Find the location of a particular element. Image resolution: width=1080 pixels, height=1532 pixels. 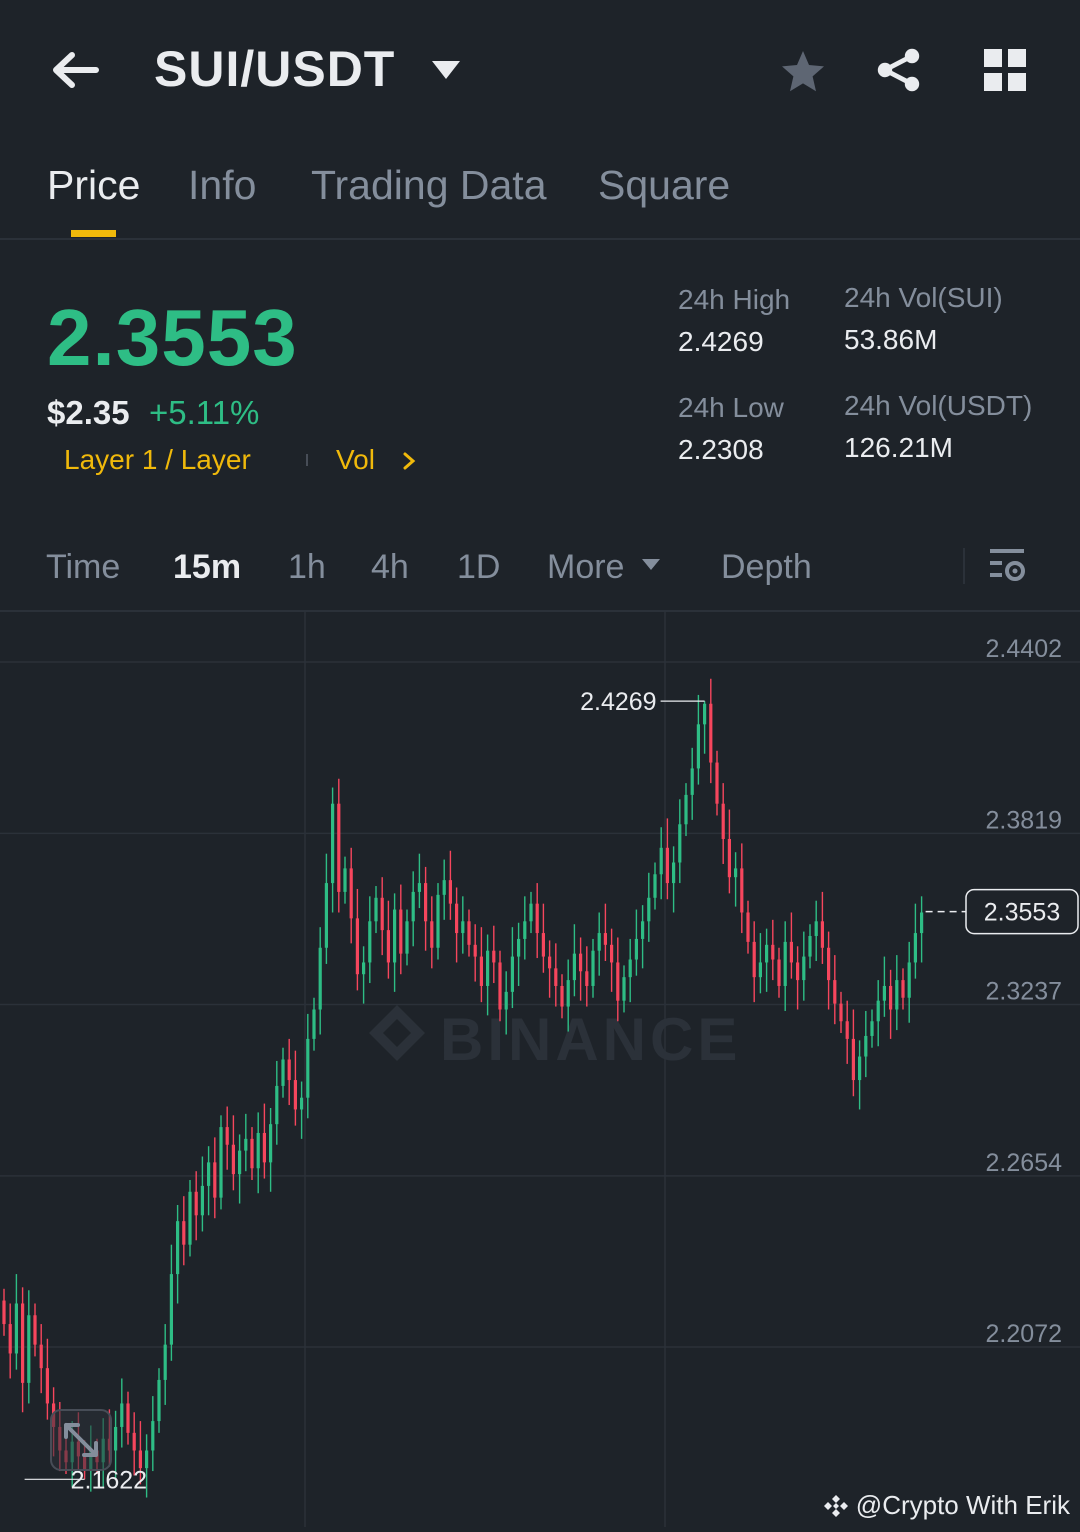

tf-more: More is located at coordinates (586, 567).